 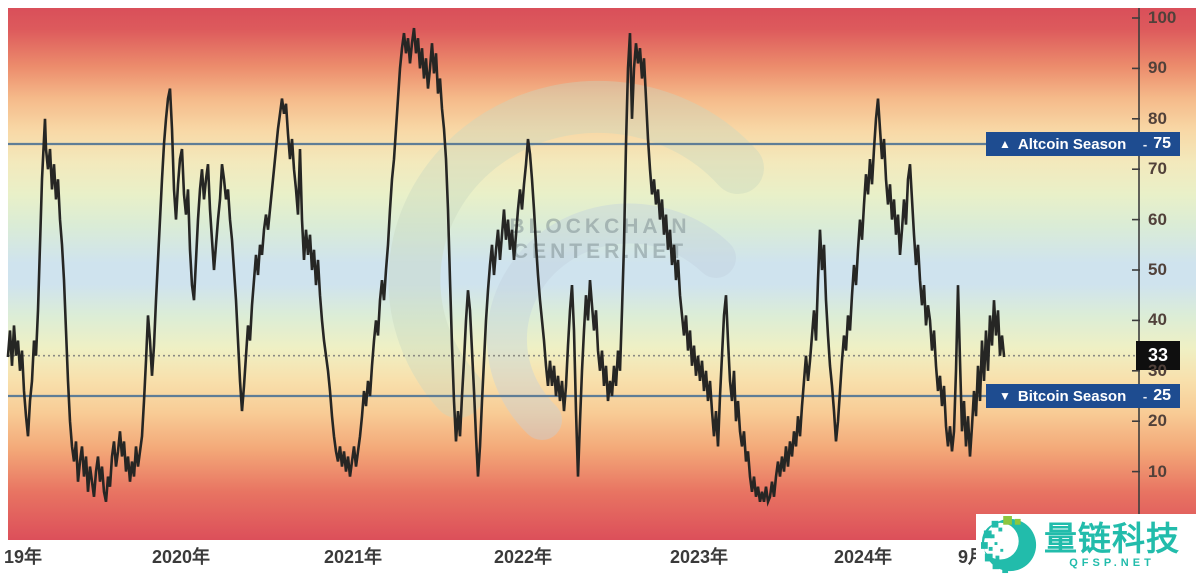 What do you see at coordinates (1072, 396) in the screenshot?
I see `bitcoin-season-label: Bitcoin Season` at bounding box center [1072, 396].